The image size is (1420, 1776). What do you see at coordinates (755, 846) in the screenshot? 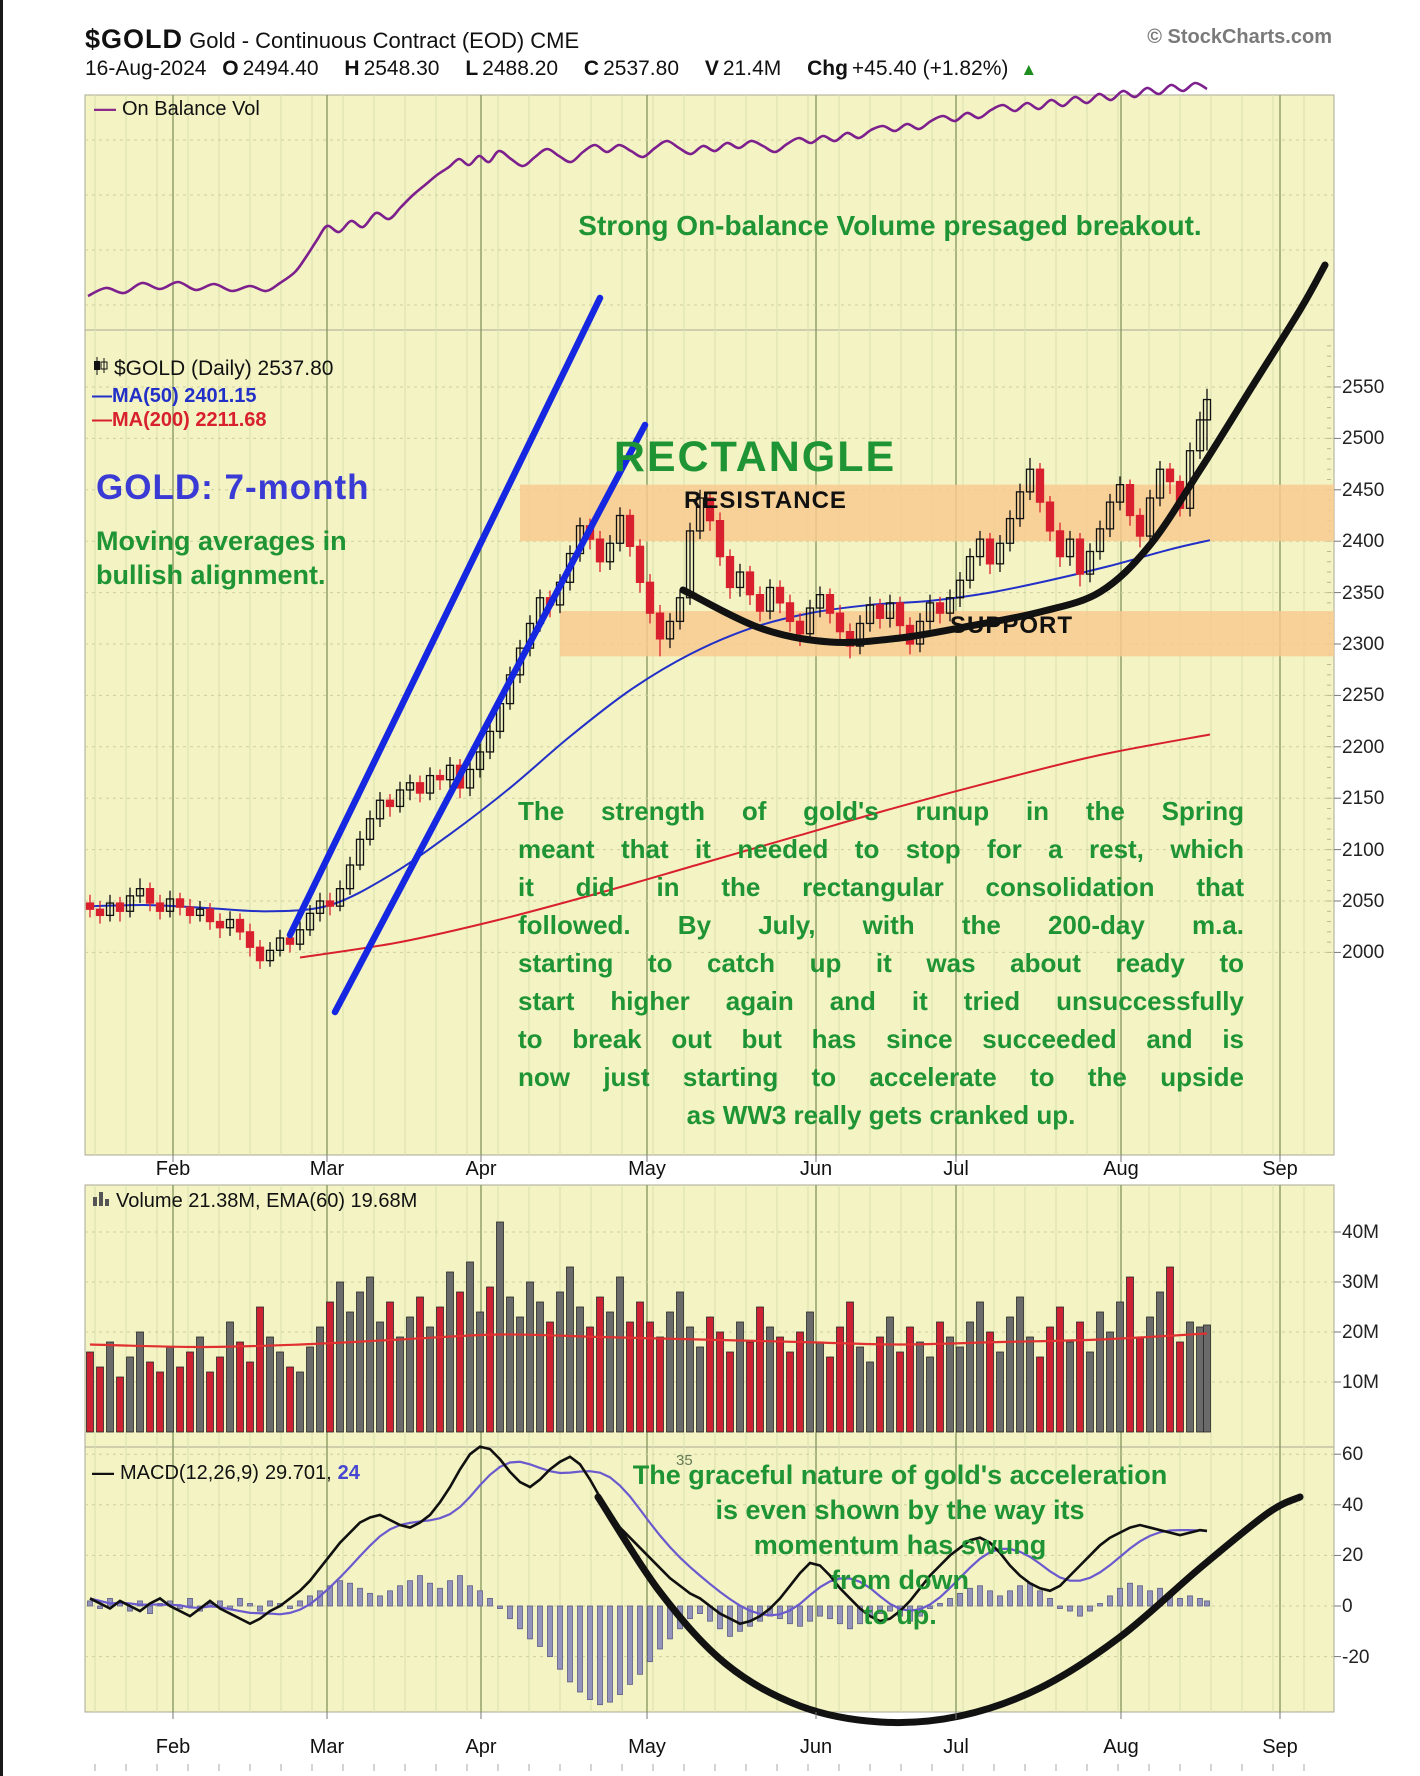
I see `ma200-line` at bounding box center [755, 846].